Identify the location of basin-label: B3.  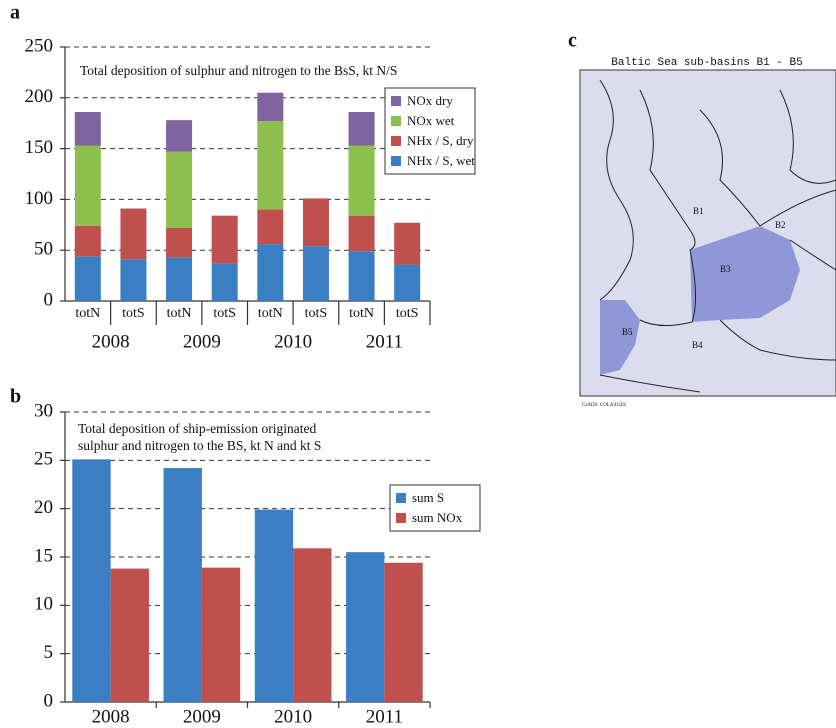
(725, 269).